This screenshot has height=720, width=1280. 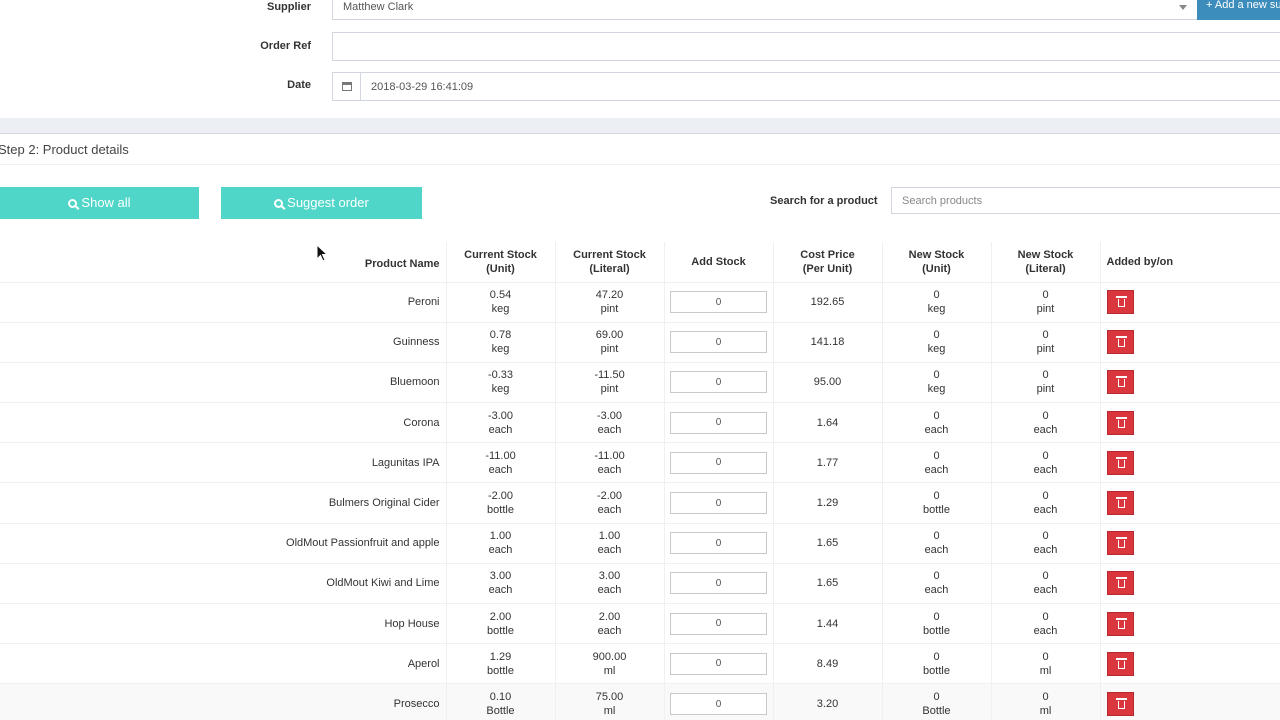 What do you see at coordinates (609, 543) in the screenshot?
I see `current-stock-literal: 1.00 each` at bounding box center [609, 543].